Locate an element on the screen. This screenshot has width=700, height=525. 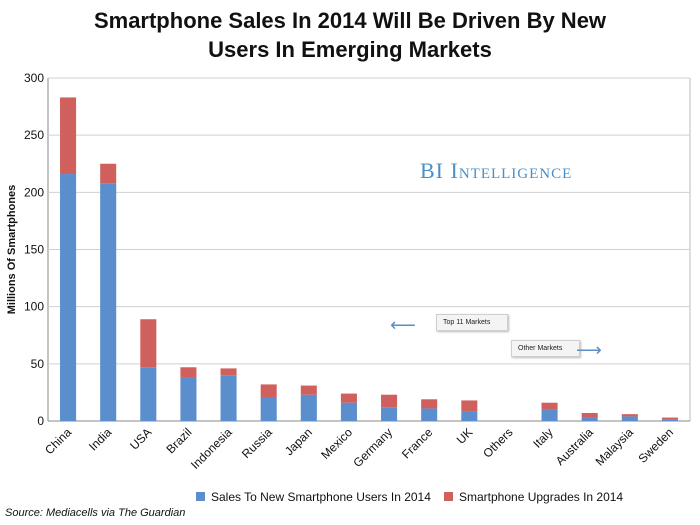
bar-new-users-brazil is located at coordinates (188, 399).